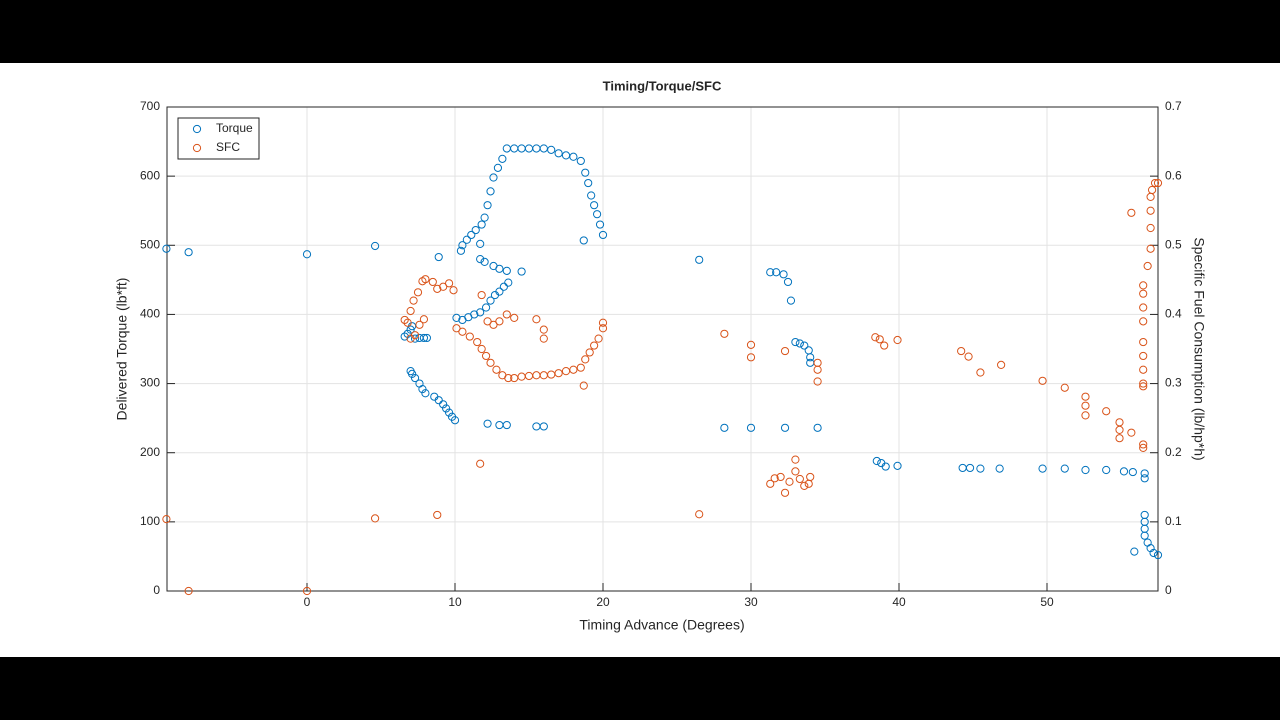 The image size is (1280, 720). What do you see at coordinates (661, 625) in the screenshot?
I see `x-axis-label: Timing Advance (Degrees)` at bounding box center [661, 625].